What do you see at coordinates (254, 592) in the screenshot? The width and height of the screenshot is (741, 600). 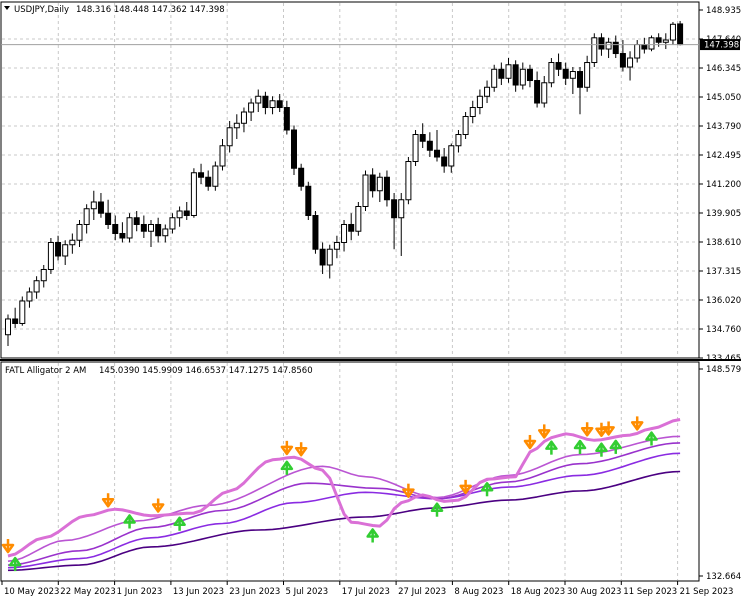 I see `x-tick-label: 23 Jun 2023` at bounding box center [254, 592].